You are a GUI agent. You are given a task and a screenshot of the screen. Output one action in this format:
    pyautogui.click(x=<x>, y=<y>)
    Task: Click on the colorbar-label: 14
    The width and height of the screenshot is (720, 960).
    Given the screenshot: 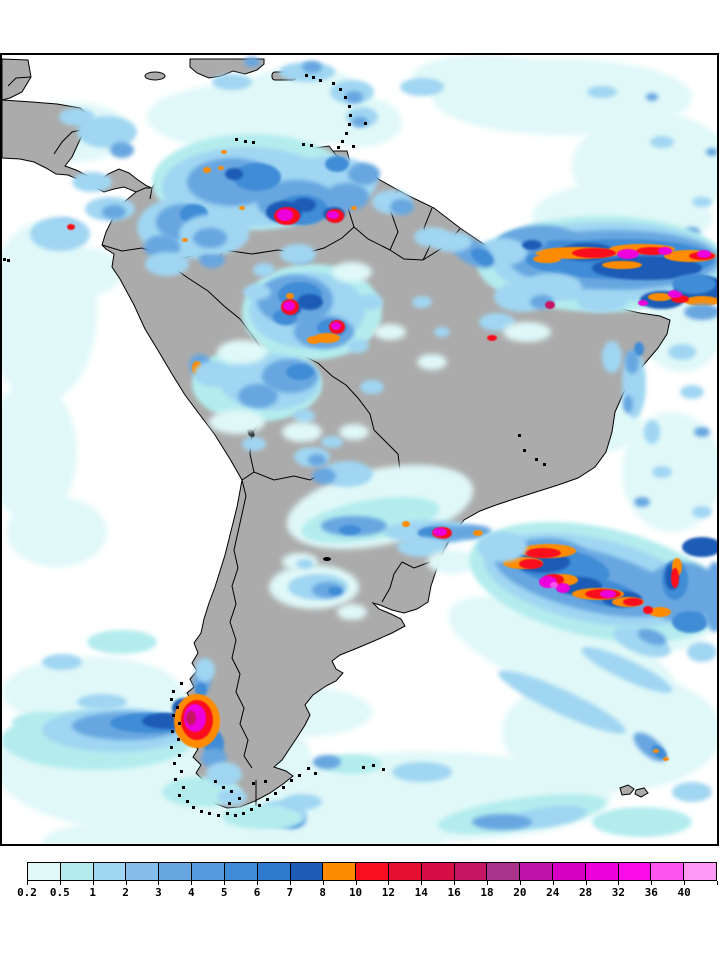 What is the action you would take?
    pyautogui.click(x=421, y=892)
    